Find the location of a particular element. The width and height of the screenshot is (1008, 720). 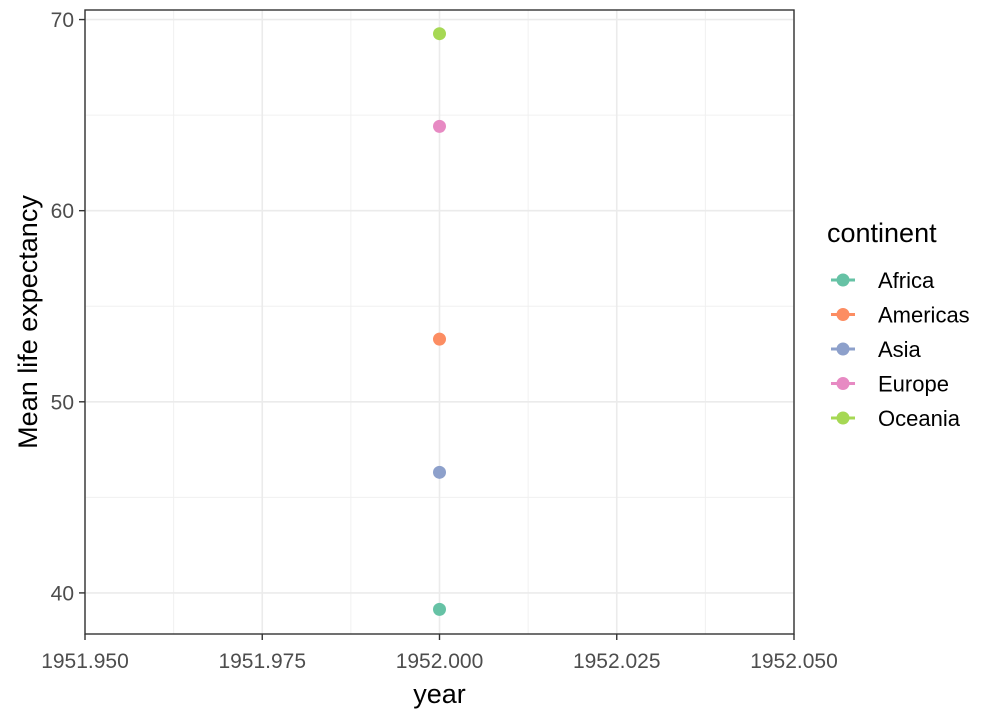

legend-label-africa: Africa is located at coordinates (906, 280).